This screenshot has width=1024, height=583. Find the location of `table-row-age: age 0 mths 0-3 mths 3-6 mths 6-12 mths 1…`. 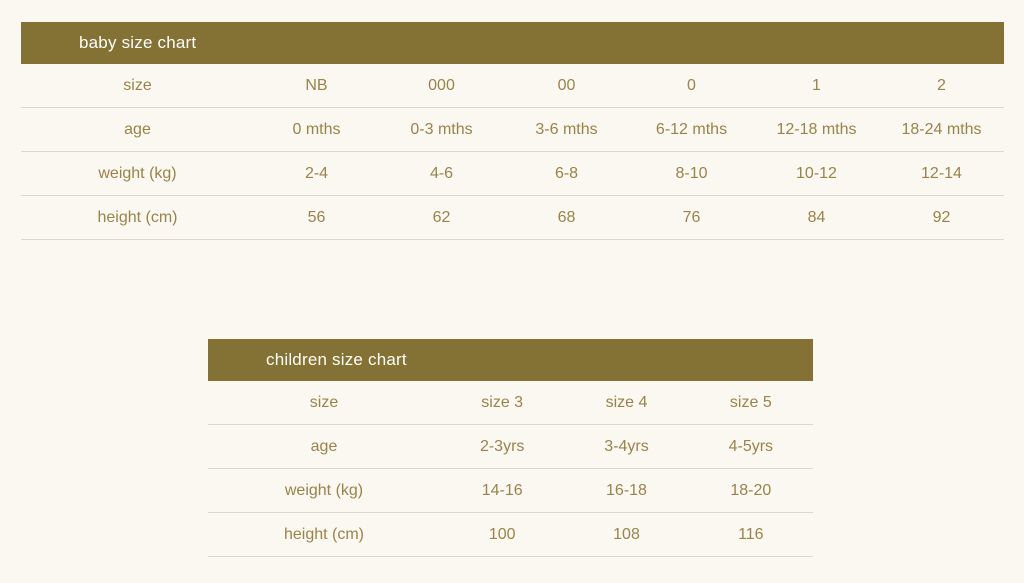

table-row-age: age 0 mths 0-3 mths 3-6 mths 6-12 mths 1… is located at coordinates (512, 130).